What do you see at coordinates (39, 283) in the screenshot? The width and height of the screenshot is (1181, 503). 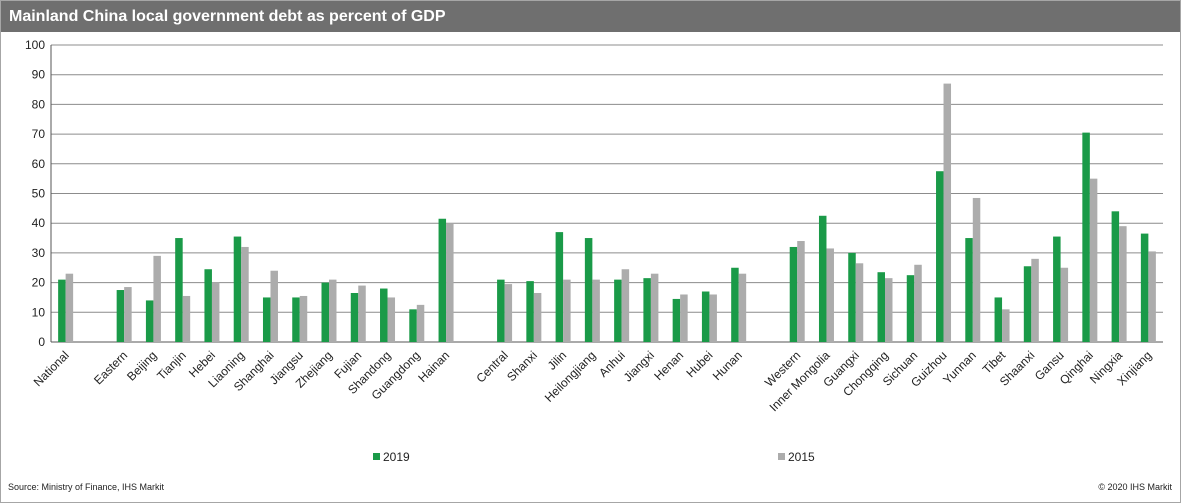 I see `y-tick-label: 20` at bounding box center [39, 283].